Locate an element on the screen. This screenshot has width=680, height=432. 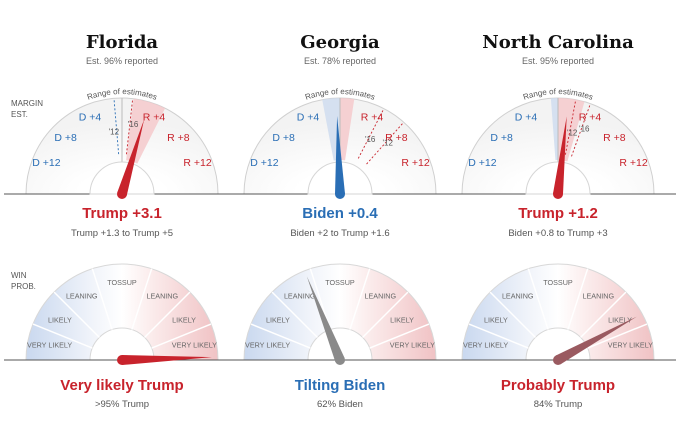
winprob-headline: Tilting Biden is located at coordinates (340, 385).